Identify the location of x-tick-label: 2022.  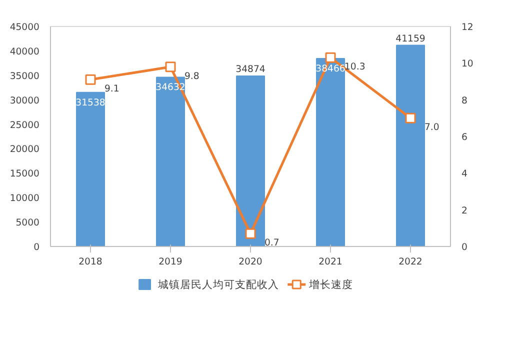
(410, 262).